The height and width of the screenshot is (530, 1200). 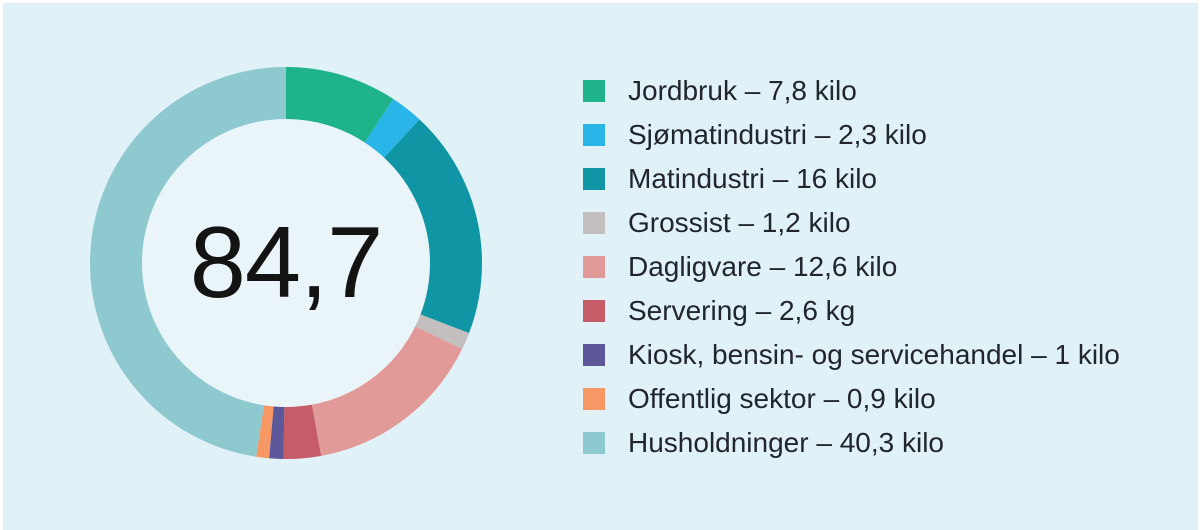 I want to click on legend-item-label: Servering – 2,6 kg, so click(x=742, y=310).